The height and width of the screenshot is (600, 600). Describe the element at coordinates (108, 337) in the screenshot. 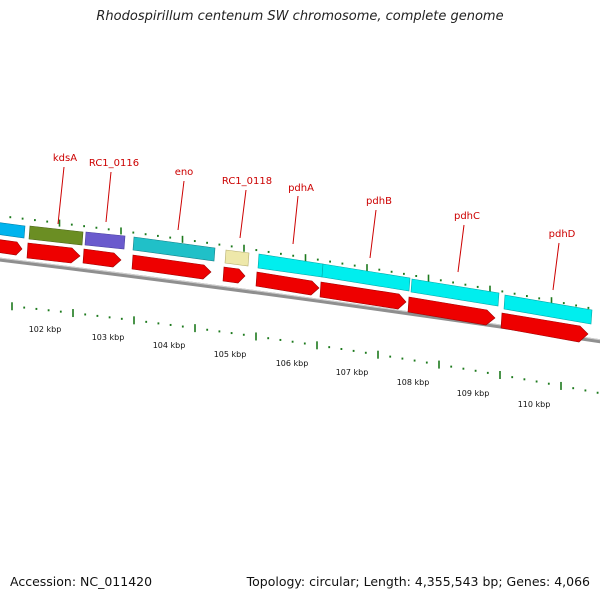

I see `scale-label: 103 kbp` at that location.